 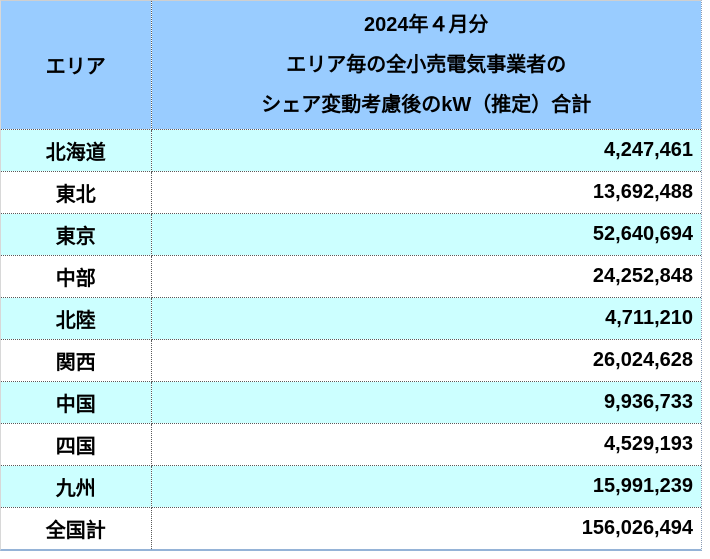 What do you see at coordinates (76, 150) in the screenshot?
I see `area-cell: 北海道` at bounding box center [76, 150].